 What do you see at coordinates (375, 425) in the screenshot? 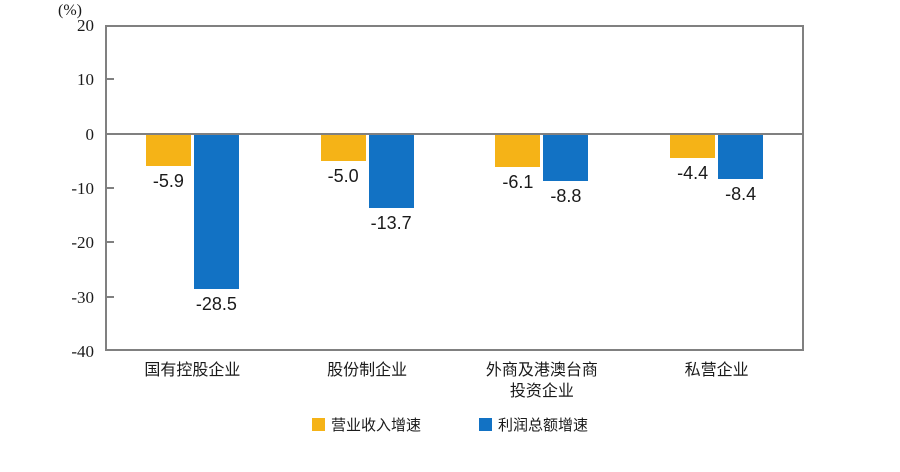
I see `legend-label-revenue: 营业收入增速` at bounding box center [375, 425].